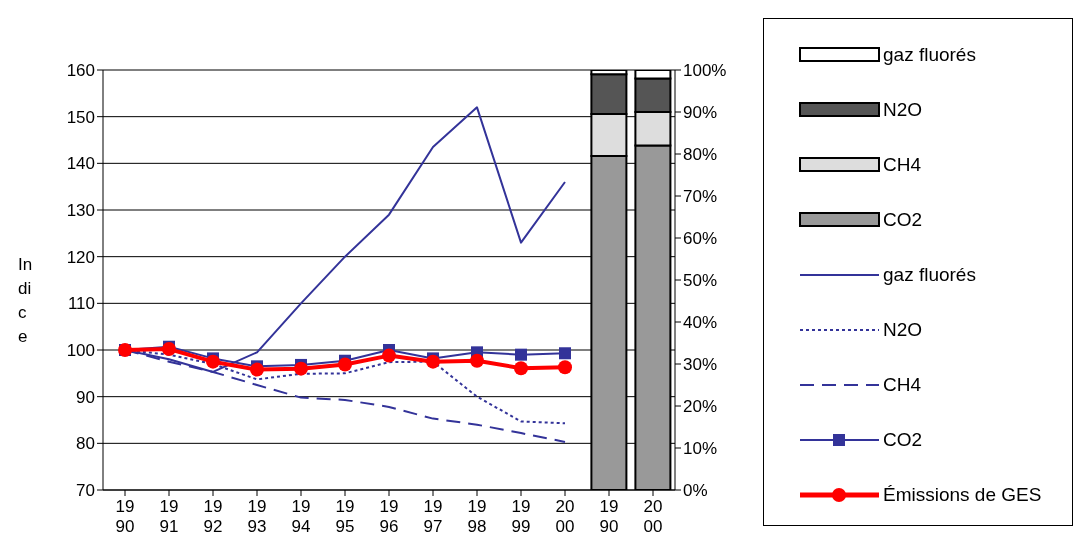 The width and height of the screenshot is (1074, 543). I want to click on y-axis-title: Indice, so click(26, 301).